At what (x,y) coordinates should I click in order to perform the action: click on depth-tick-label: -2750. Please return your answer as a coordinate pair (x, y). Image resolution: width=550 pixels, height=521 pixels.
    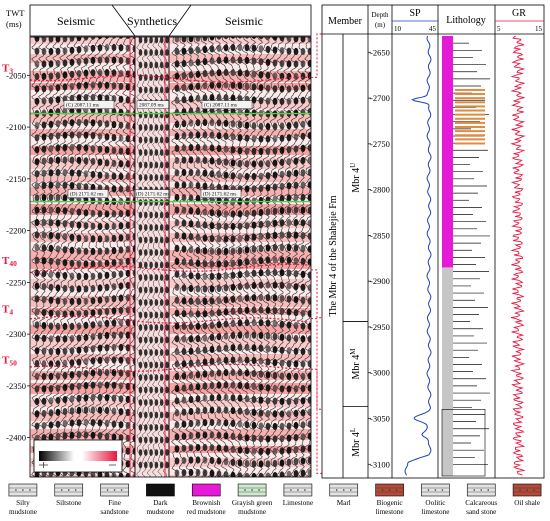
    Looking at the image, I should click on (380, 144).